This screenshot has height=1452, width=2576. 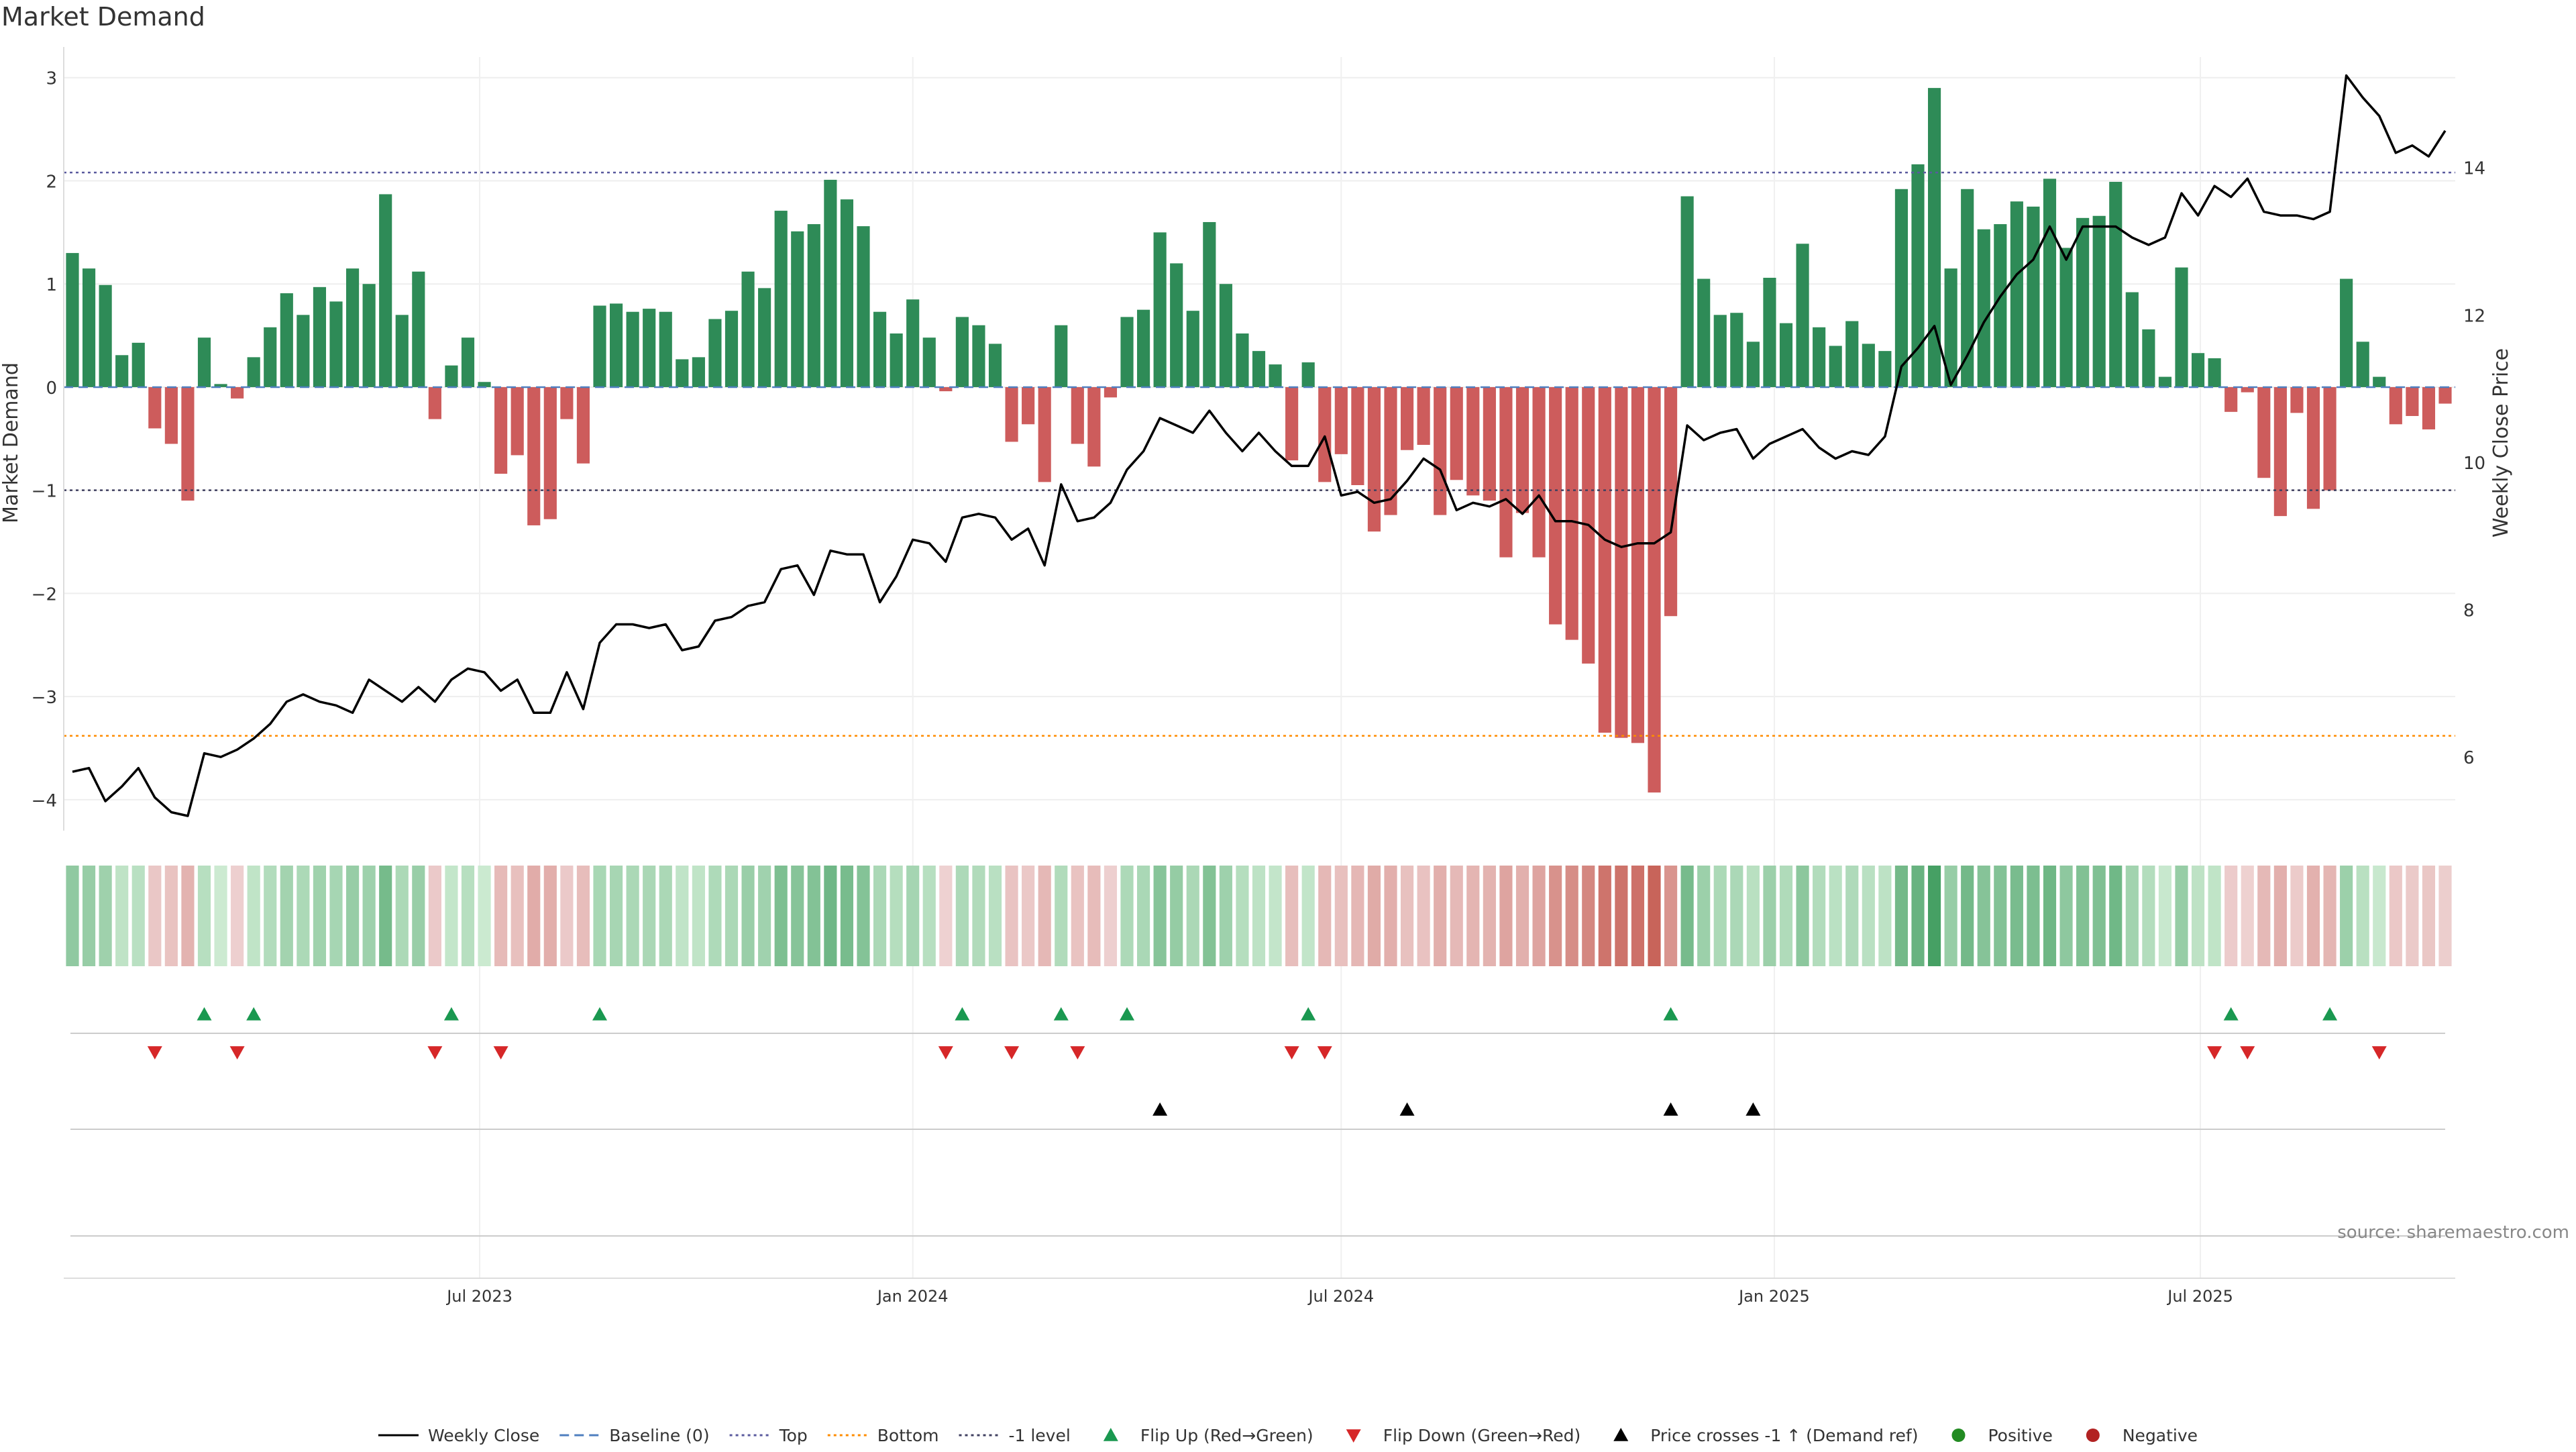 What do you see at coordinates (2002, 1436) in the screenshot?
I see `legend-item: Positive` at bounding box center [2002, 1436].